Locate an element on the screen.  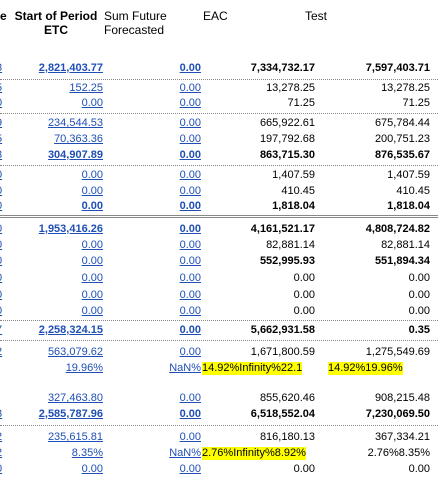
eac-cell: 5,662,931.58 is located at coordinates (282, 330).